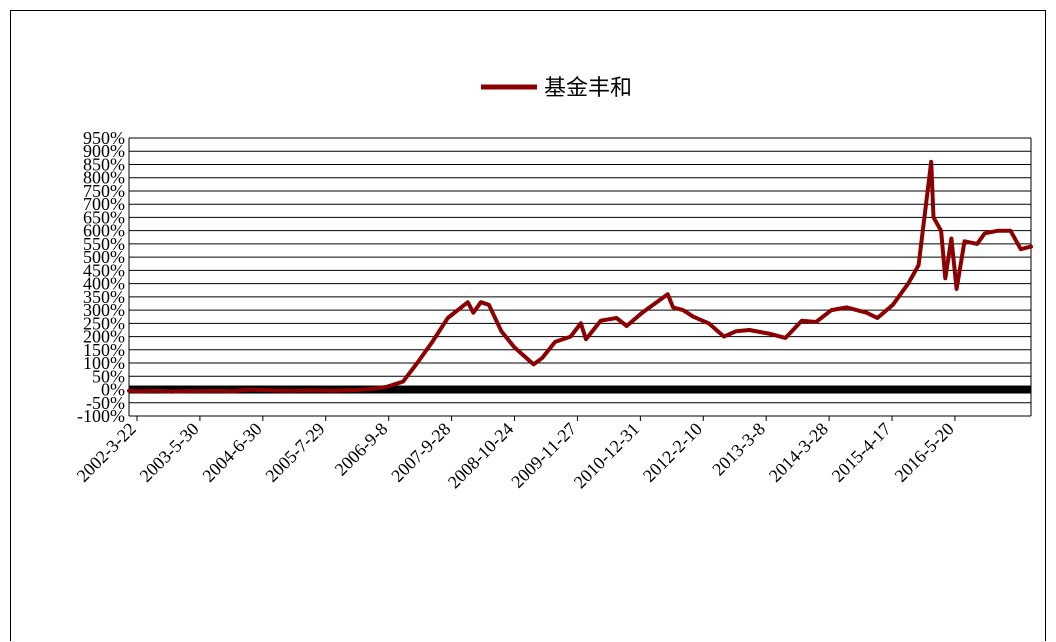 The width and height of the screenshot is (1056, 642). I want to click on y-tick-label: 900%, so click(104, 151).